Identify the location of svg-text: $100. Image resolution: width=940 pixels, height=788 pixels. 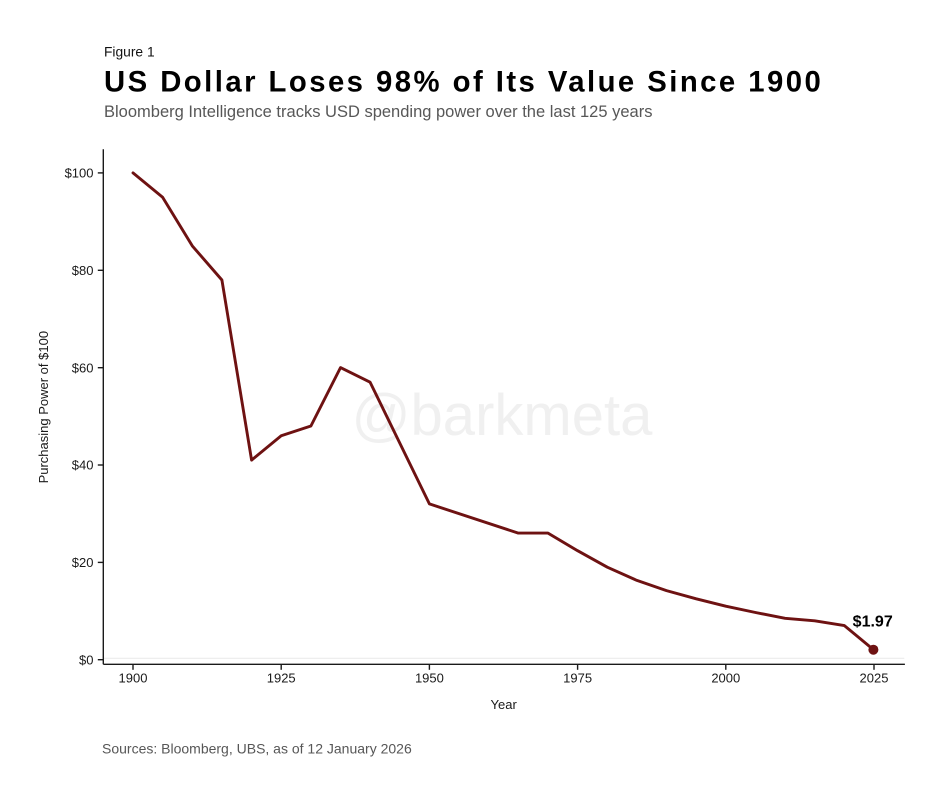
(79, 173).